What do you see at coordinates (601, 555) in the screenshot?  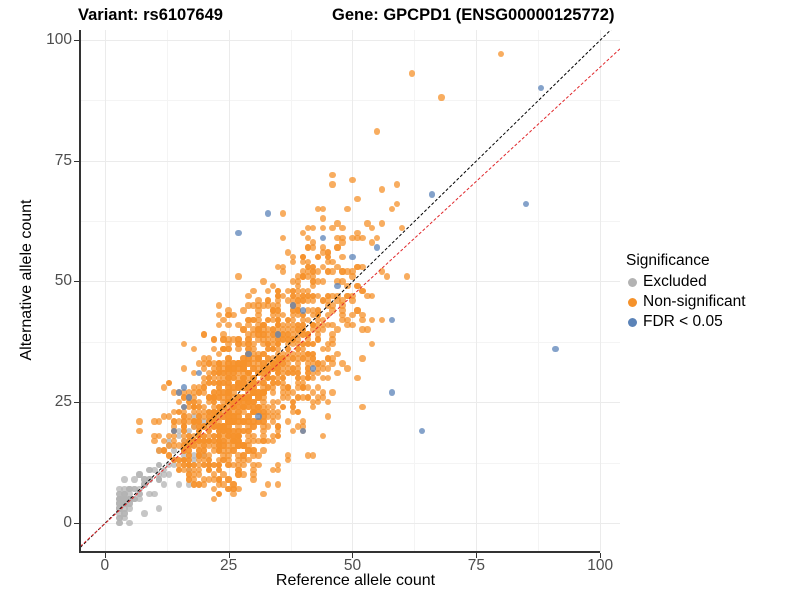 I see `x-tick-mark` at bounding box center [601, 555].